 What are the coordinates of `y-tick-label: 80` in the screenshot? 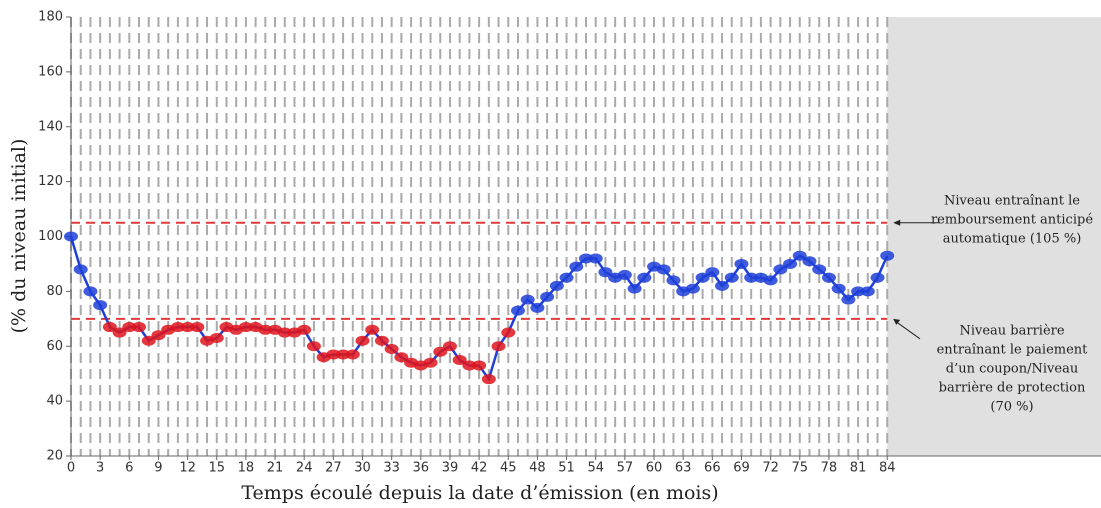 It's located at (54, 291).